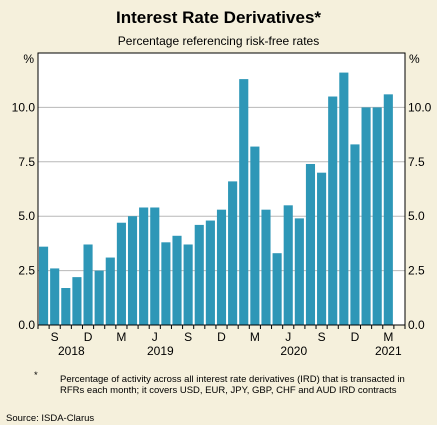 The image size is (437, 425). Describe the element at coordinates (218, 41) in the screenshot. I see `chart-subtitle: Percentage referencing risk-free rates` at that location.